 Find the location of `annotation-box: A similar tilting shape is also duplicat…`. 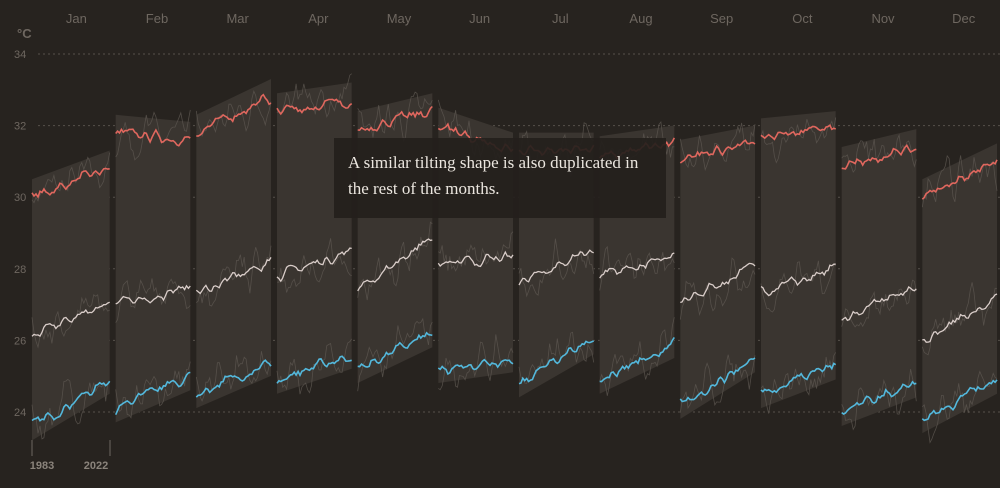

annotation-box: A similar tilting shape is also duplicat… is located at coordinates (500, 178).